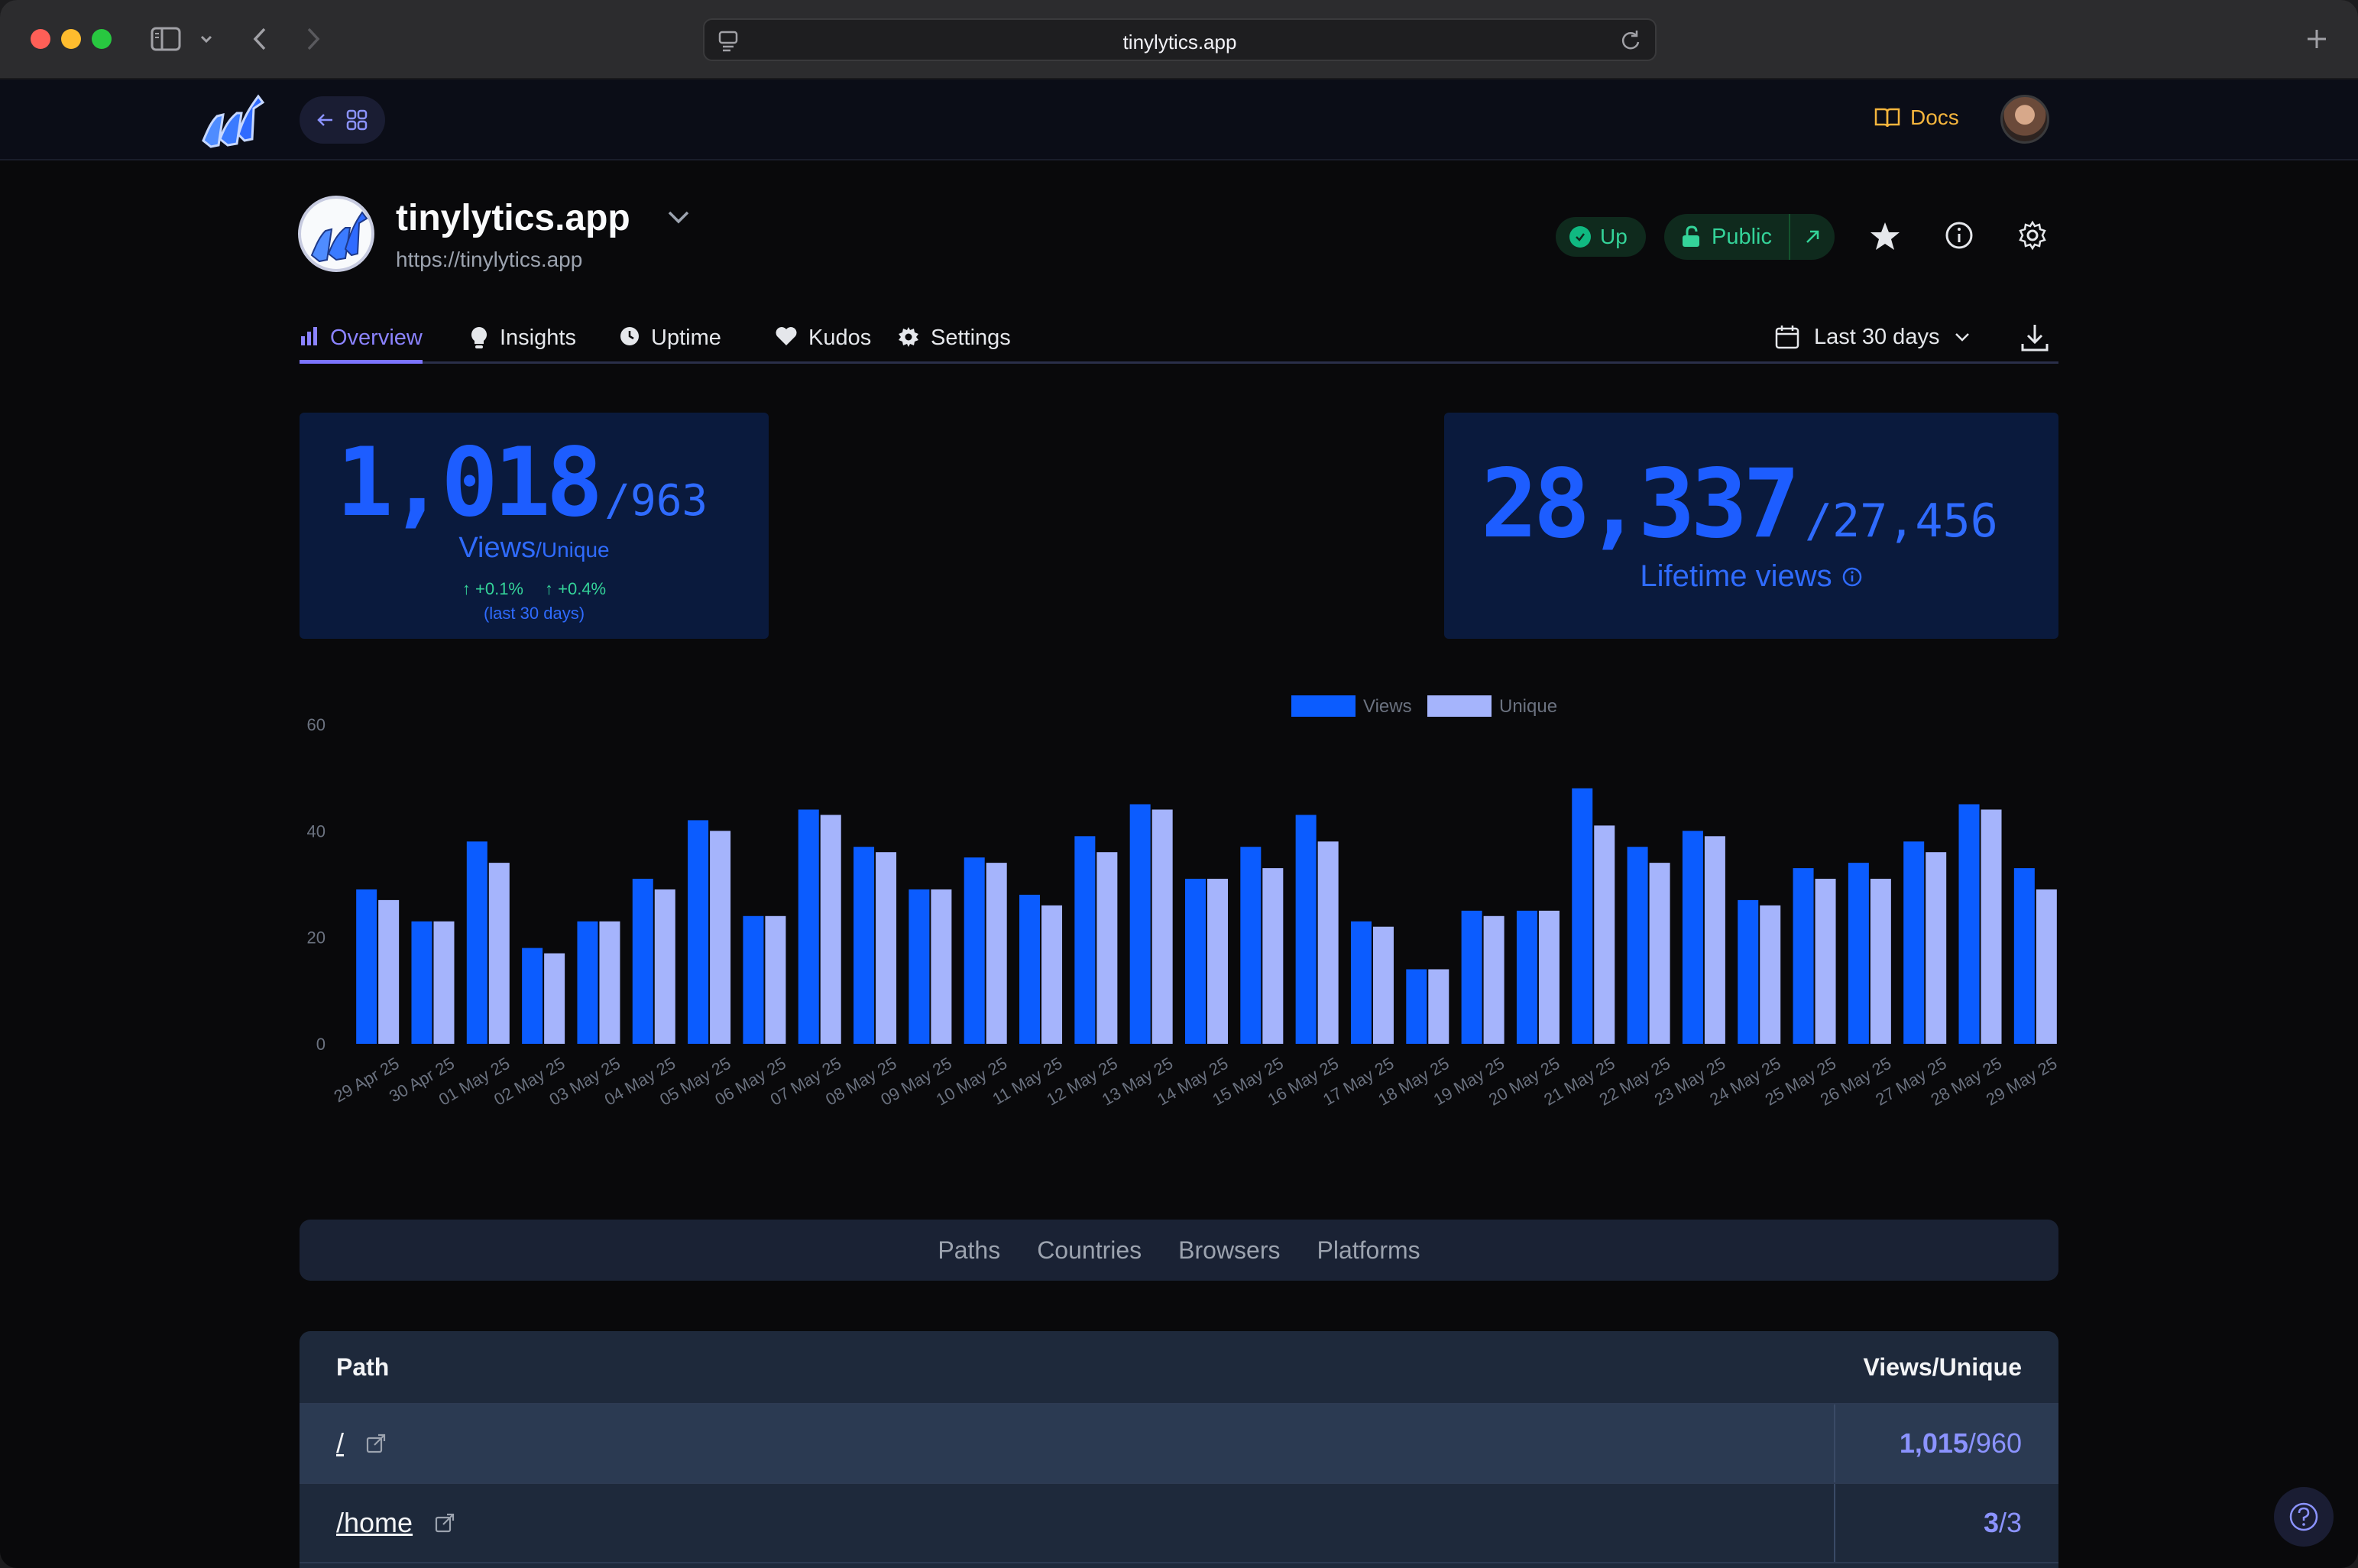  I want to click on close-window-button, so click(41, 39).